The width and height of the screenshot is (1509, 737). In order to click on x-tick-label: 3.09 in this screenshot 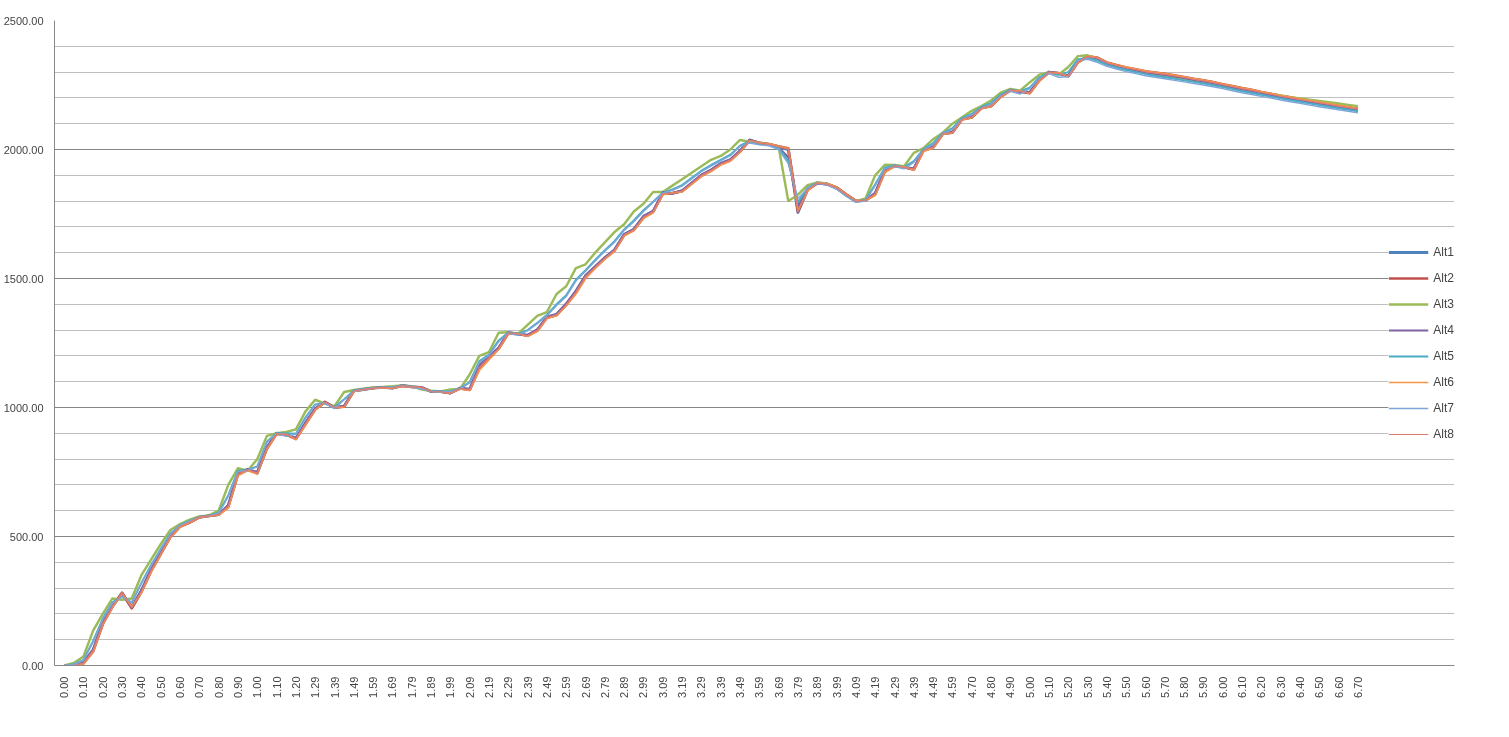, I will do `click(662, 687)`.